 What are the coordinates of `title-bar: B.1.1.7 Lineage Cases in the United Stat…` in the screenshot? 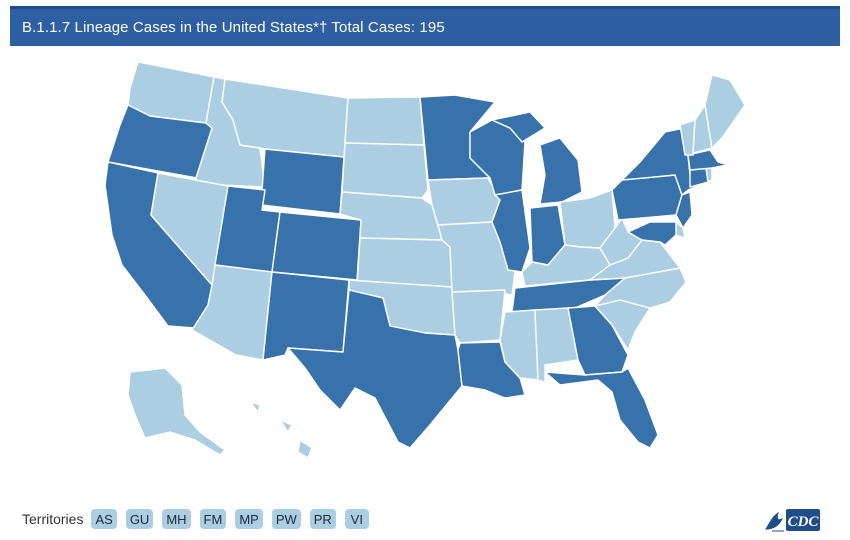 It's located at (425, 26).